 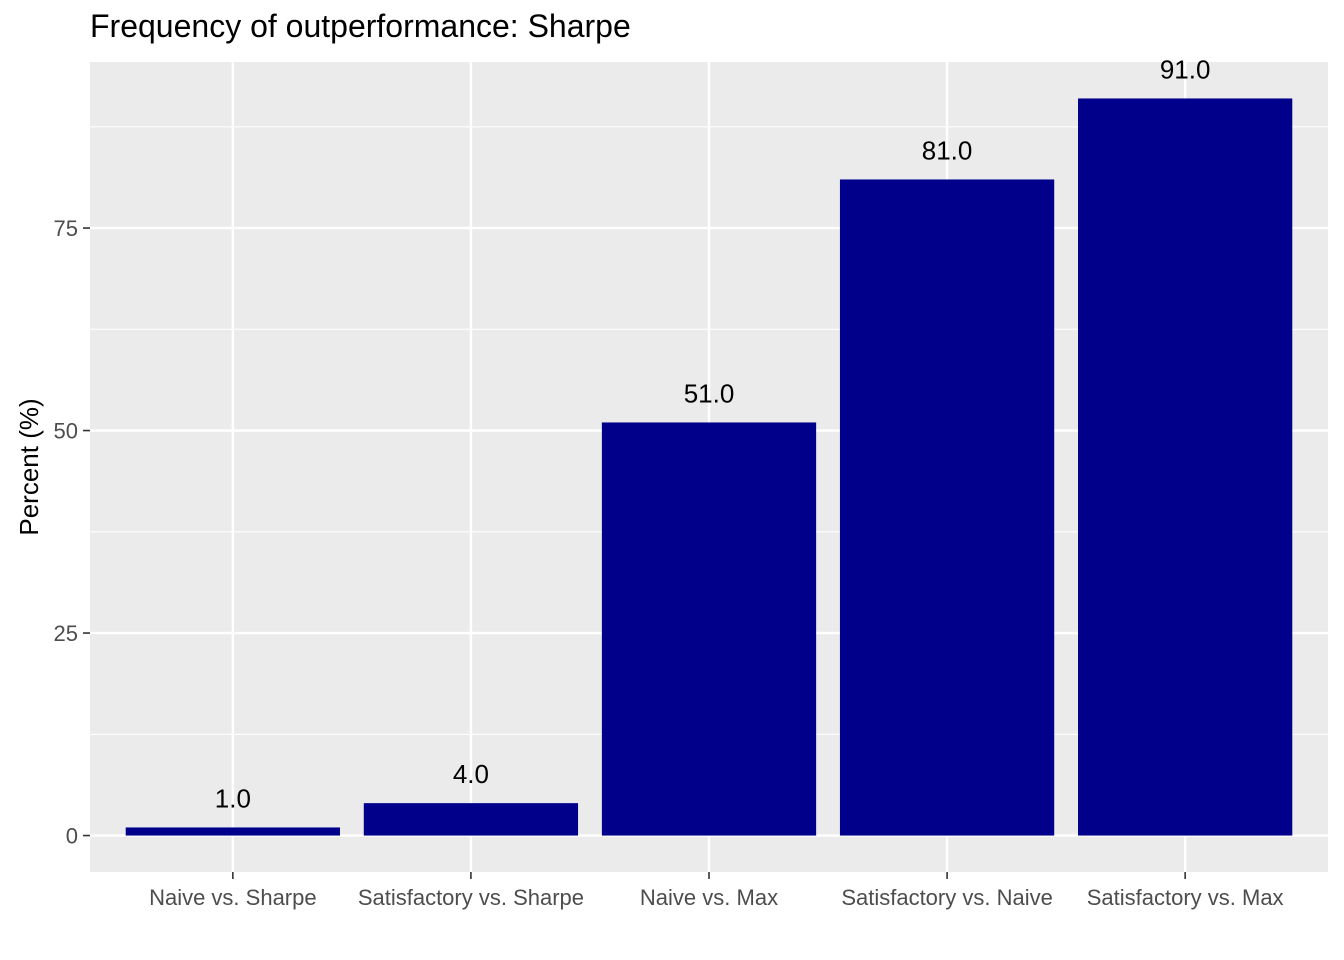 What do you see at coordinates (72, 836) in the screenshot?
I see `y-tick-label: 0` at bounding box center [72, 836].